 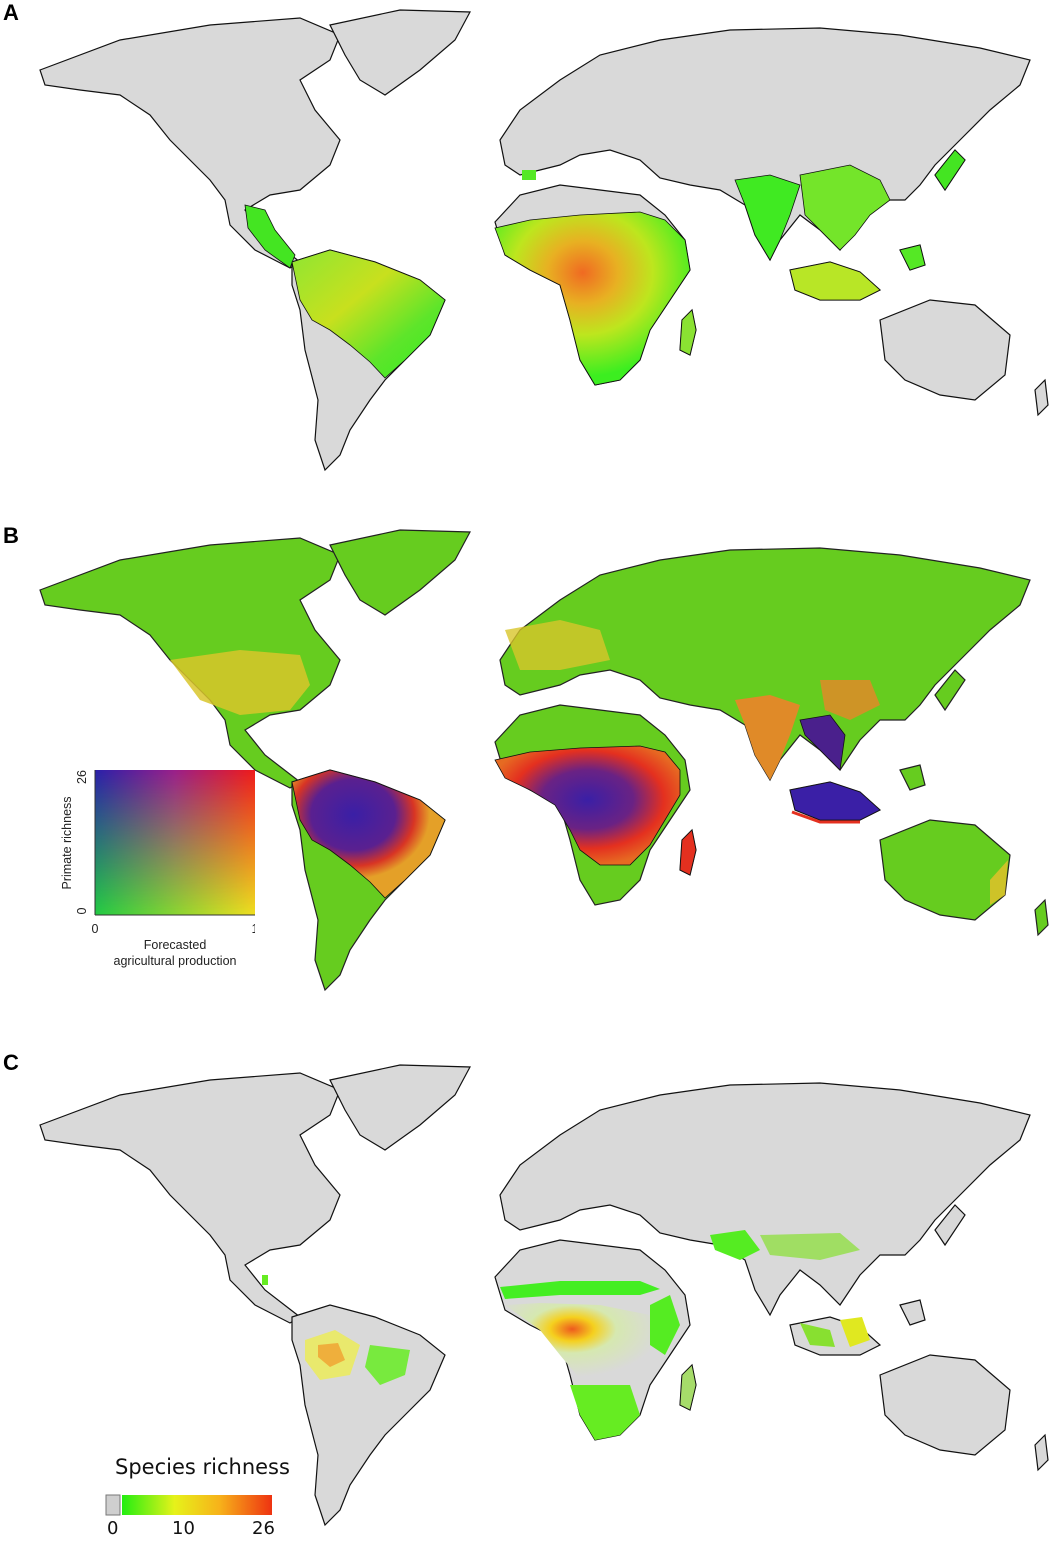 I want to click on richness-central-africa, so click(x=585, y=1346).